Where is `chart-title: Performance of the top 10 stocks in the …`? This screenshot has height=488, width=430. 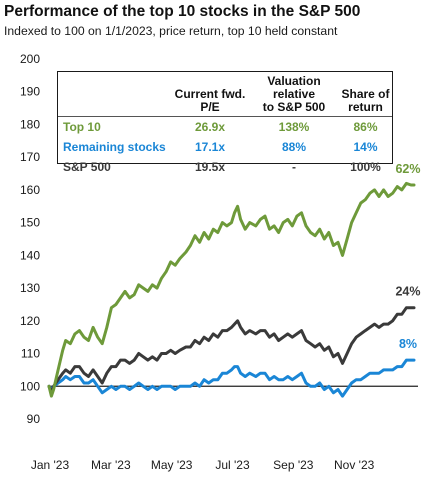 chart-title: Performance of the top 10 stocks in the … is located at coordinates (182, 11).